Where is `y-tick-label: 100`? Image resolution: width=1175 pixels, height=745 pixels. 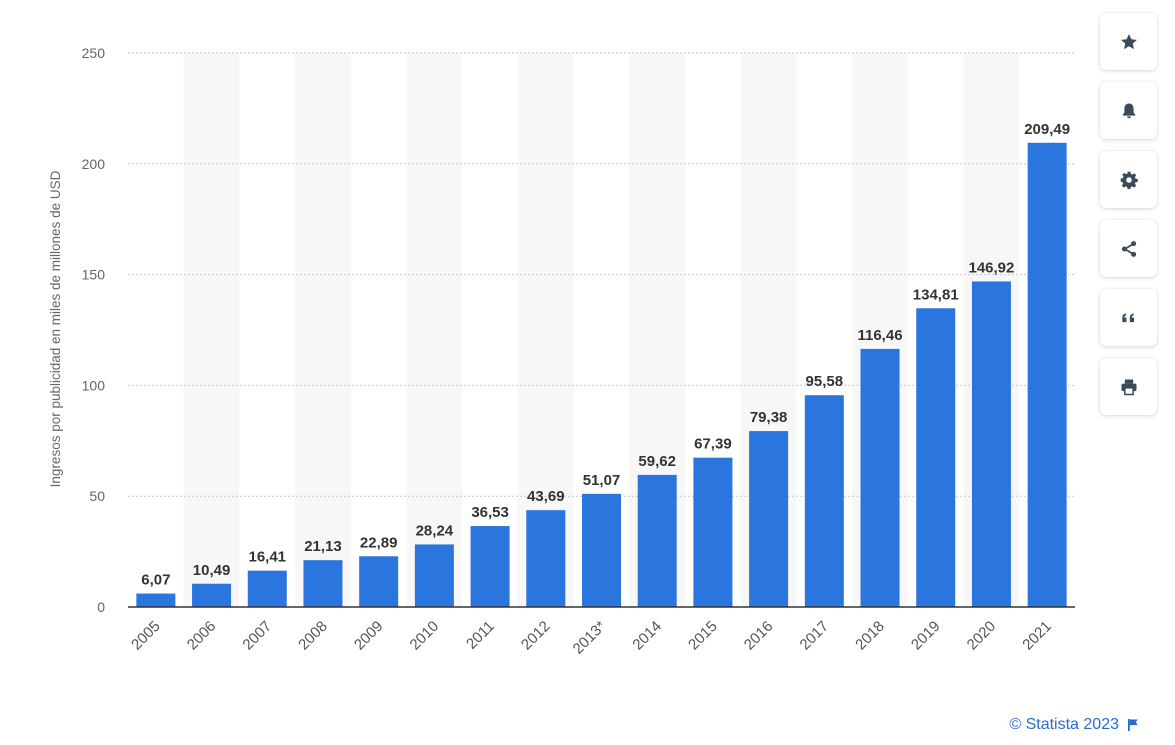
y-tick-label: 100 is located at coordinates (94, 385).